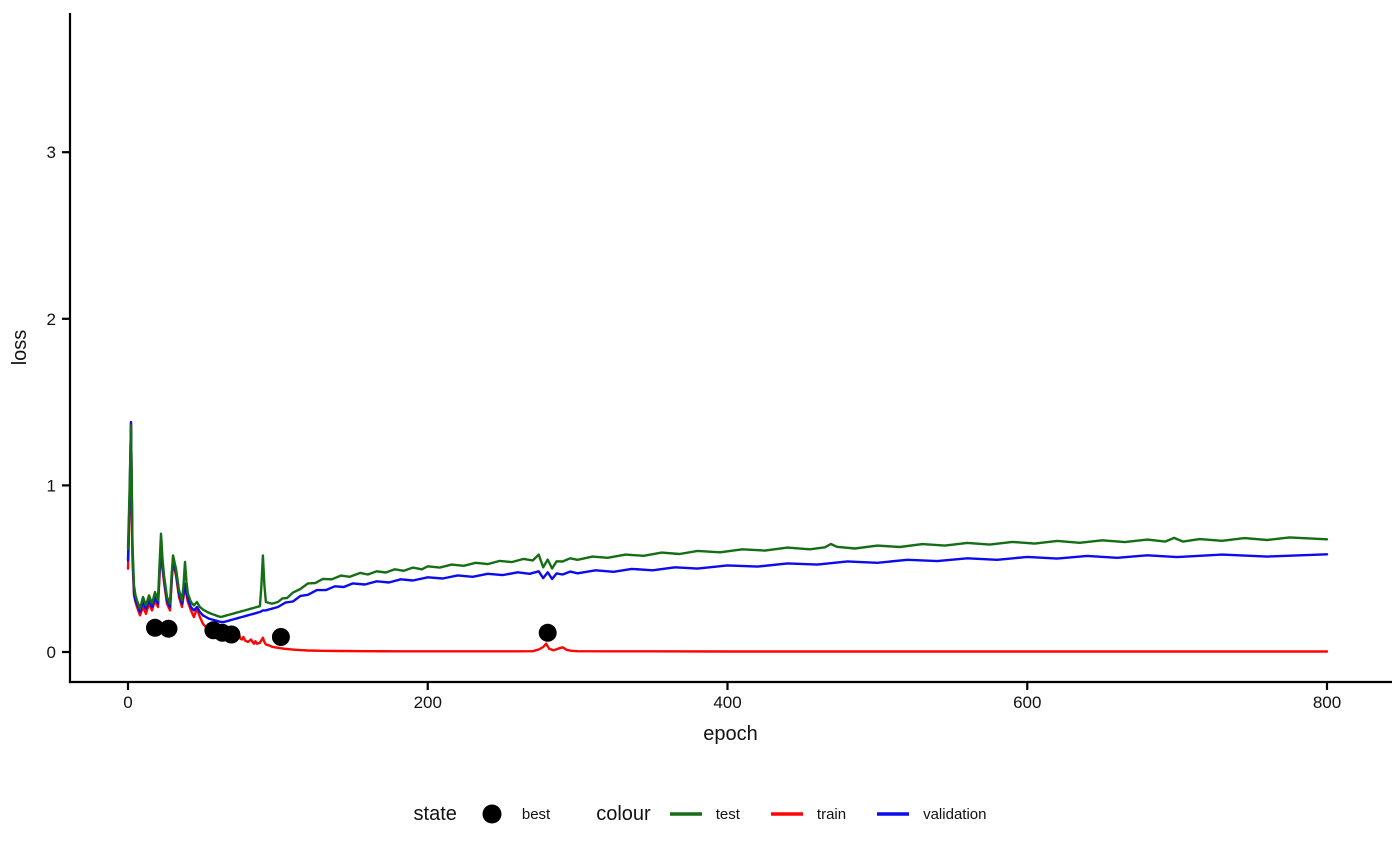 The width and height of the screenshot is (1400, 865). Describe the element at coordinates (704, 814) in the screenshot. I see `legend-item-test: test` at that location.